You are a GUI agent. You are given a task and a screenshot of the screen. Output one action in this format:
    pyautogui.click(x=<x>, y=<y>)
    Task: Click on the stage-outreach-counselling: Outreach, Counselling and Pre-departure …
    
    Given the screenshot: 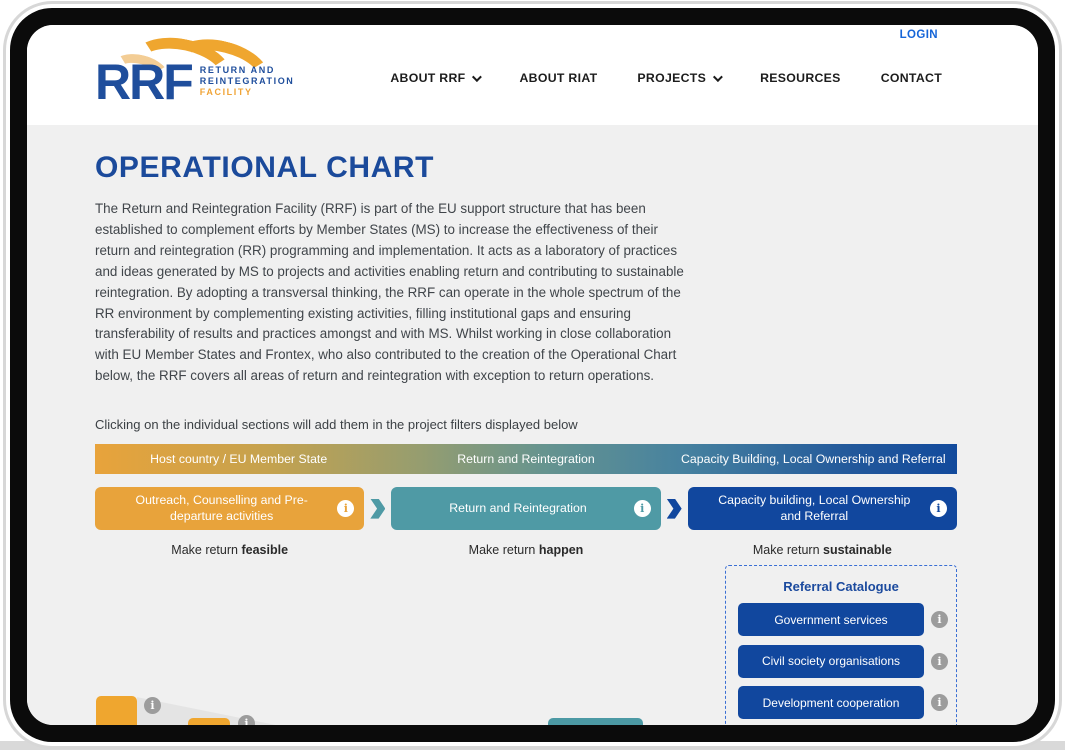 What is the action you would take?
    pyautogui.click(x=230, y=509)
    